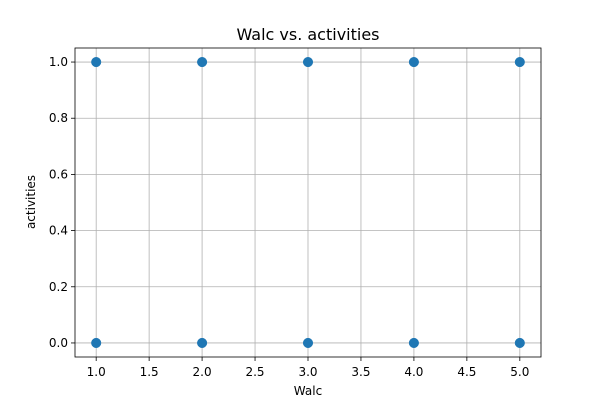 The height and width of the screenshot is (400, 600). Describe the element at coordinates (58, 118) in the screenshot. I see `y-tick-label: 0.8` at that location.